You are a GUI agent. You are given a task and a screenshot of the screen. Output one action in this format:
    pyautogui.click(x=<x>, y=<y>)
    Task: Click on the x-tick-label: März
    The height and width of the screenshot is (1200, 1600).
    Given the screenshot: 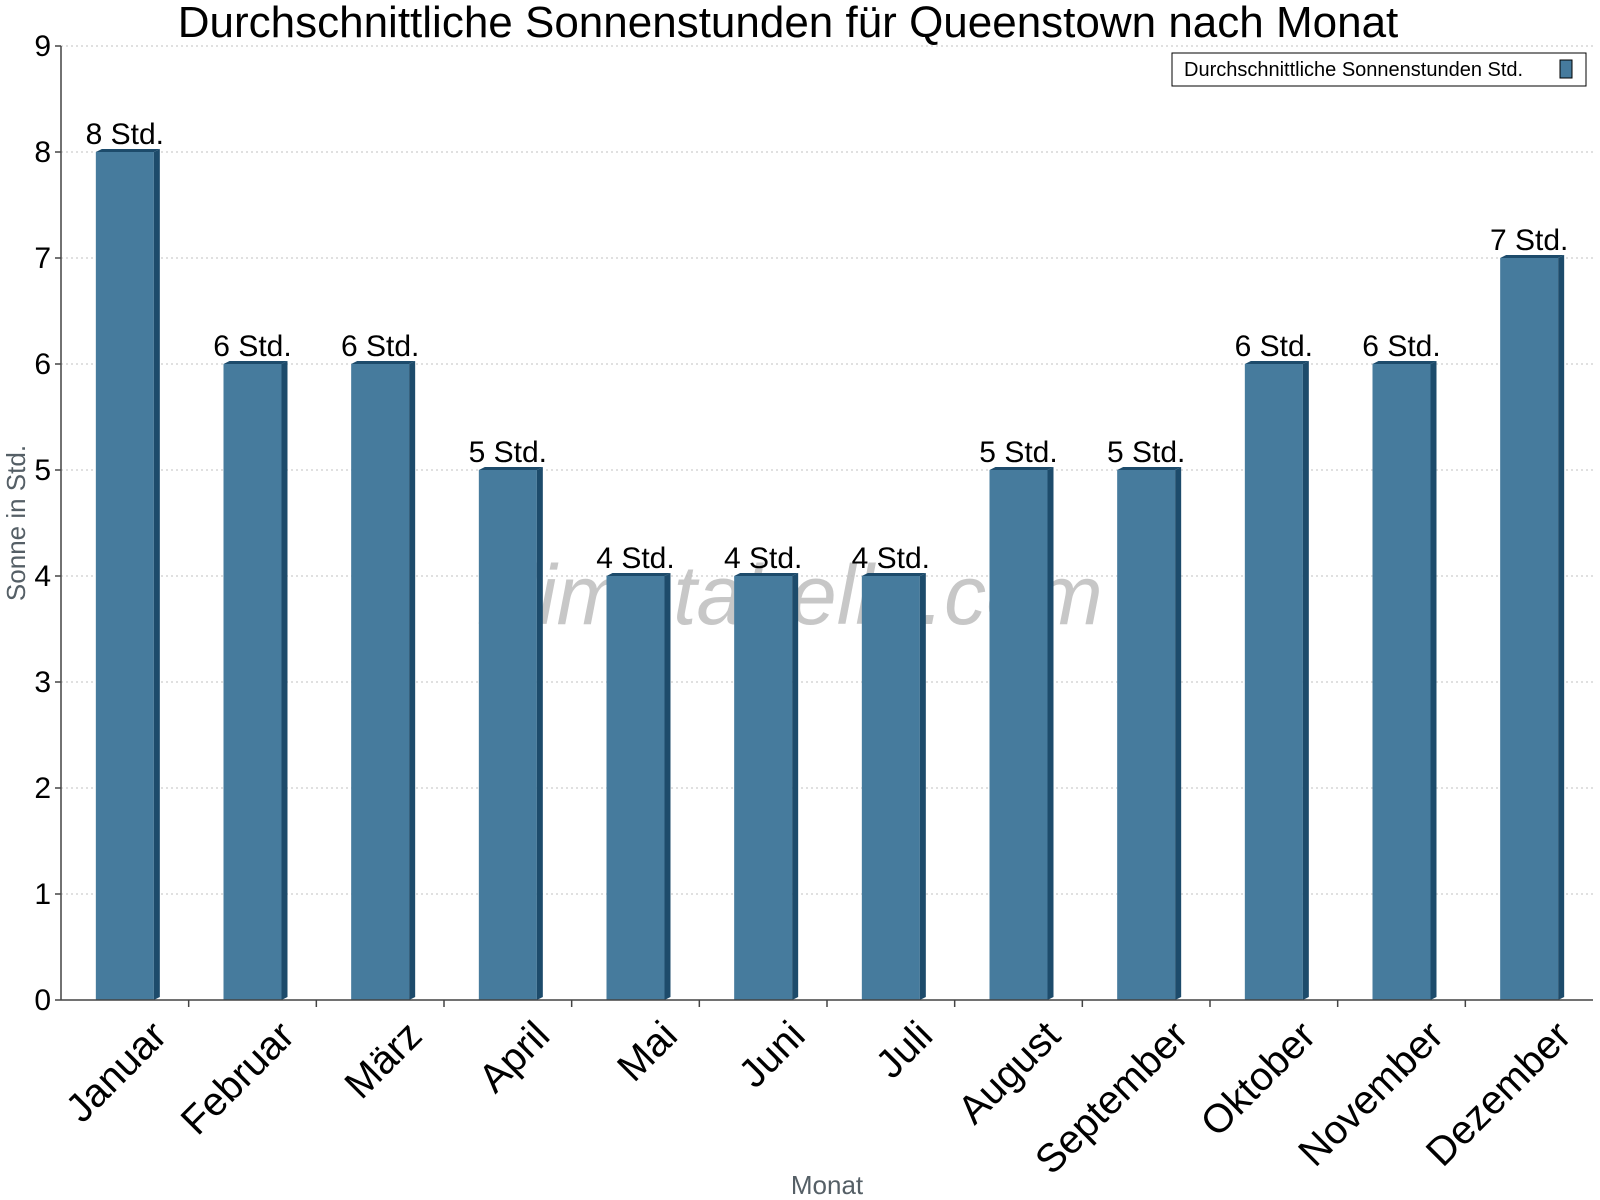 What is the action you would take?
    pyautogui.click(x=384, y=1060)
    